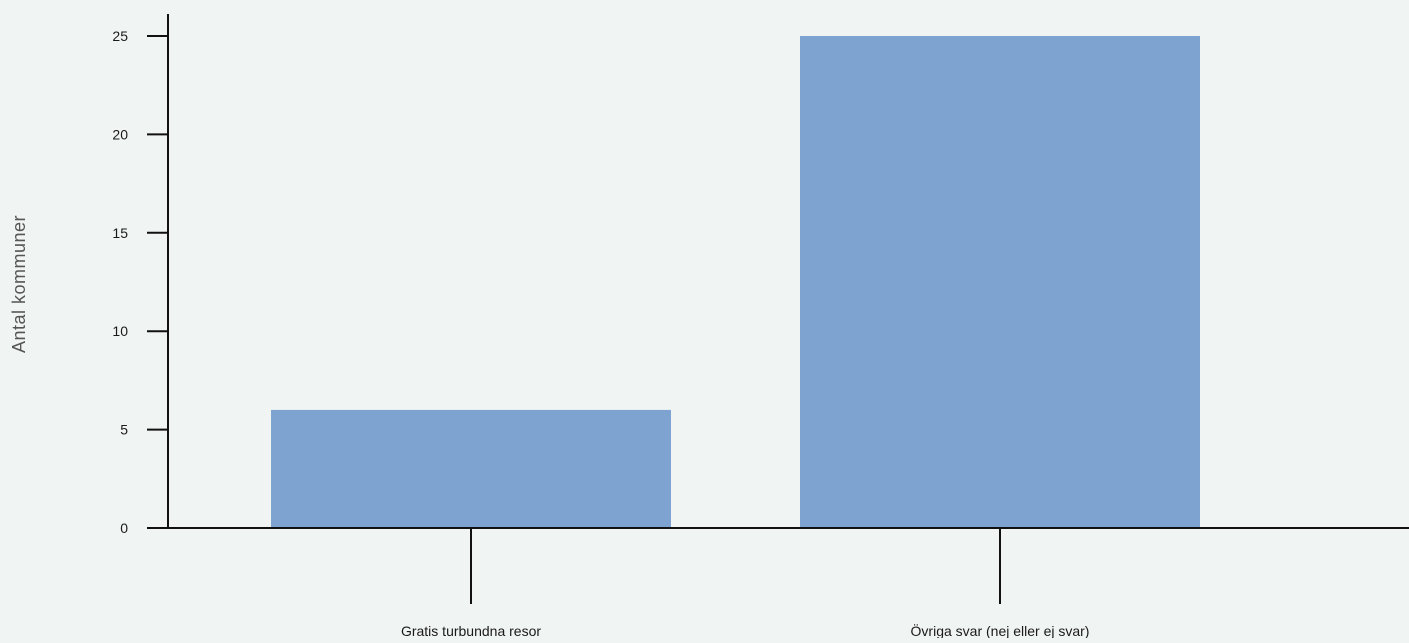 This screenshot has width=1409, height=643. What do you see at coordinates (120, 233) in the screenshot?
I see `y-tick-label-15: 15` at bounding box center [120, 233].